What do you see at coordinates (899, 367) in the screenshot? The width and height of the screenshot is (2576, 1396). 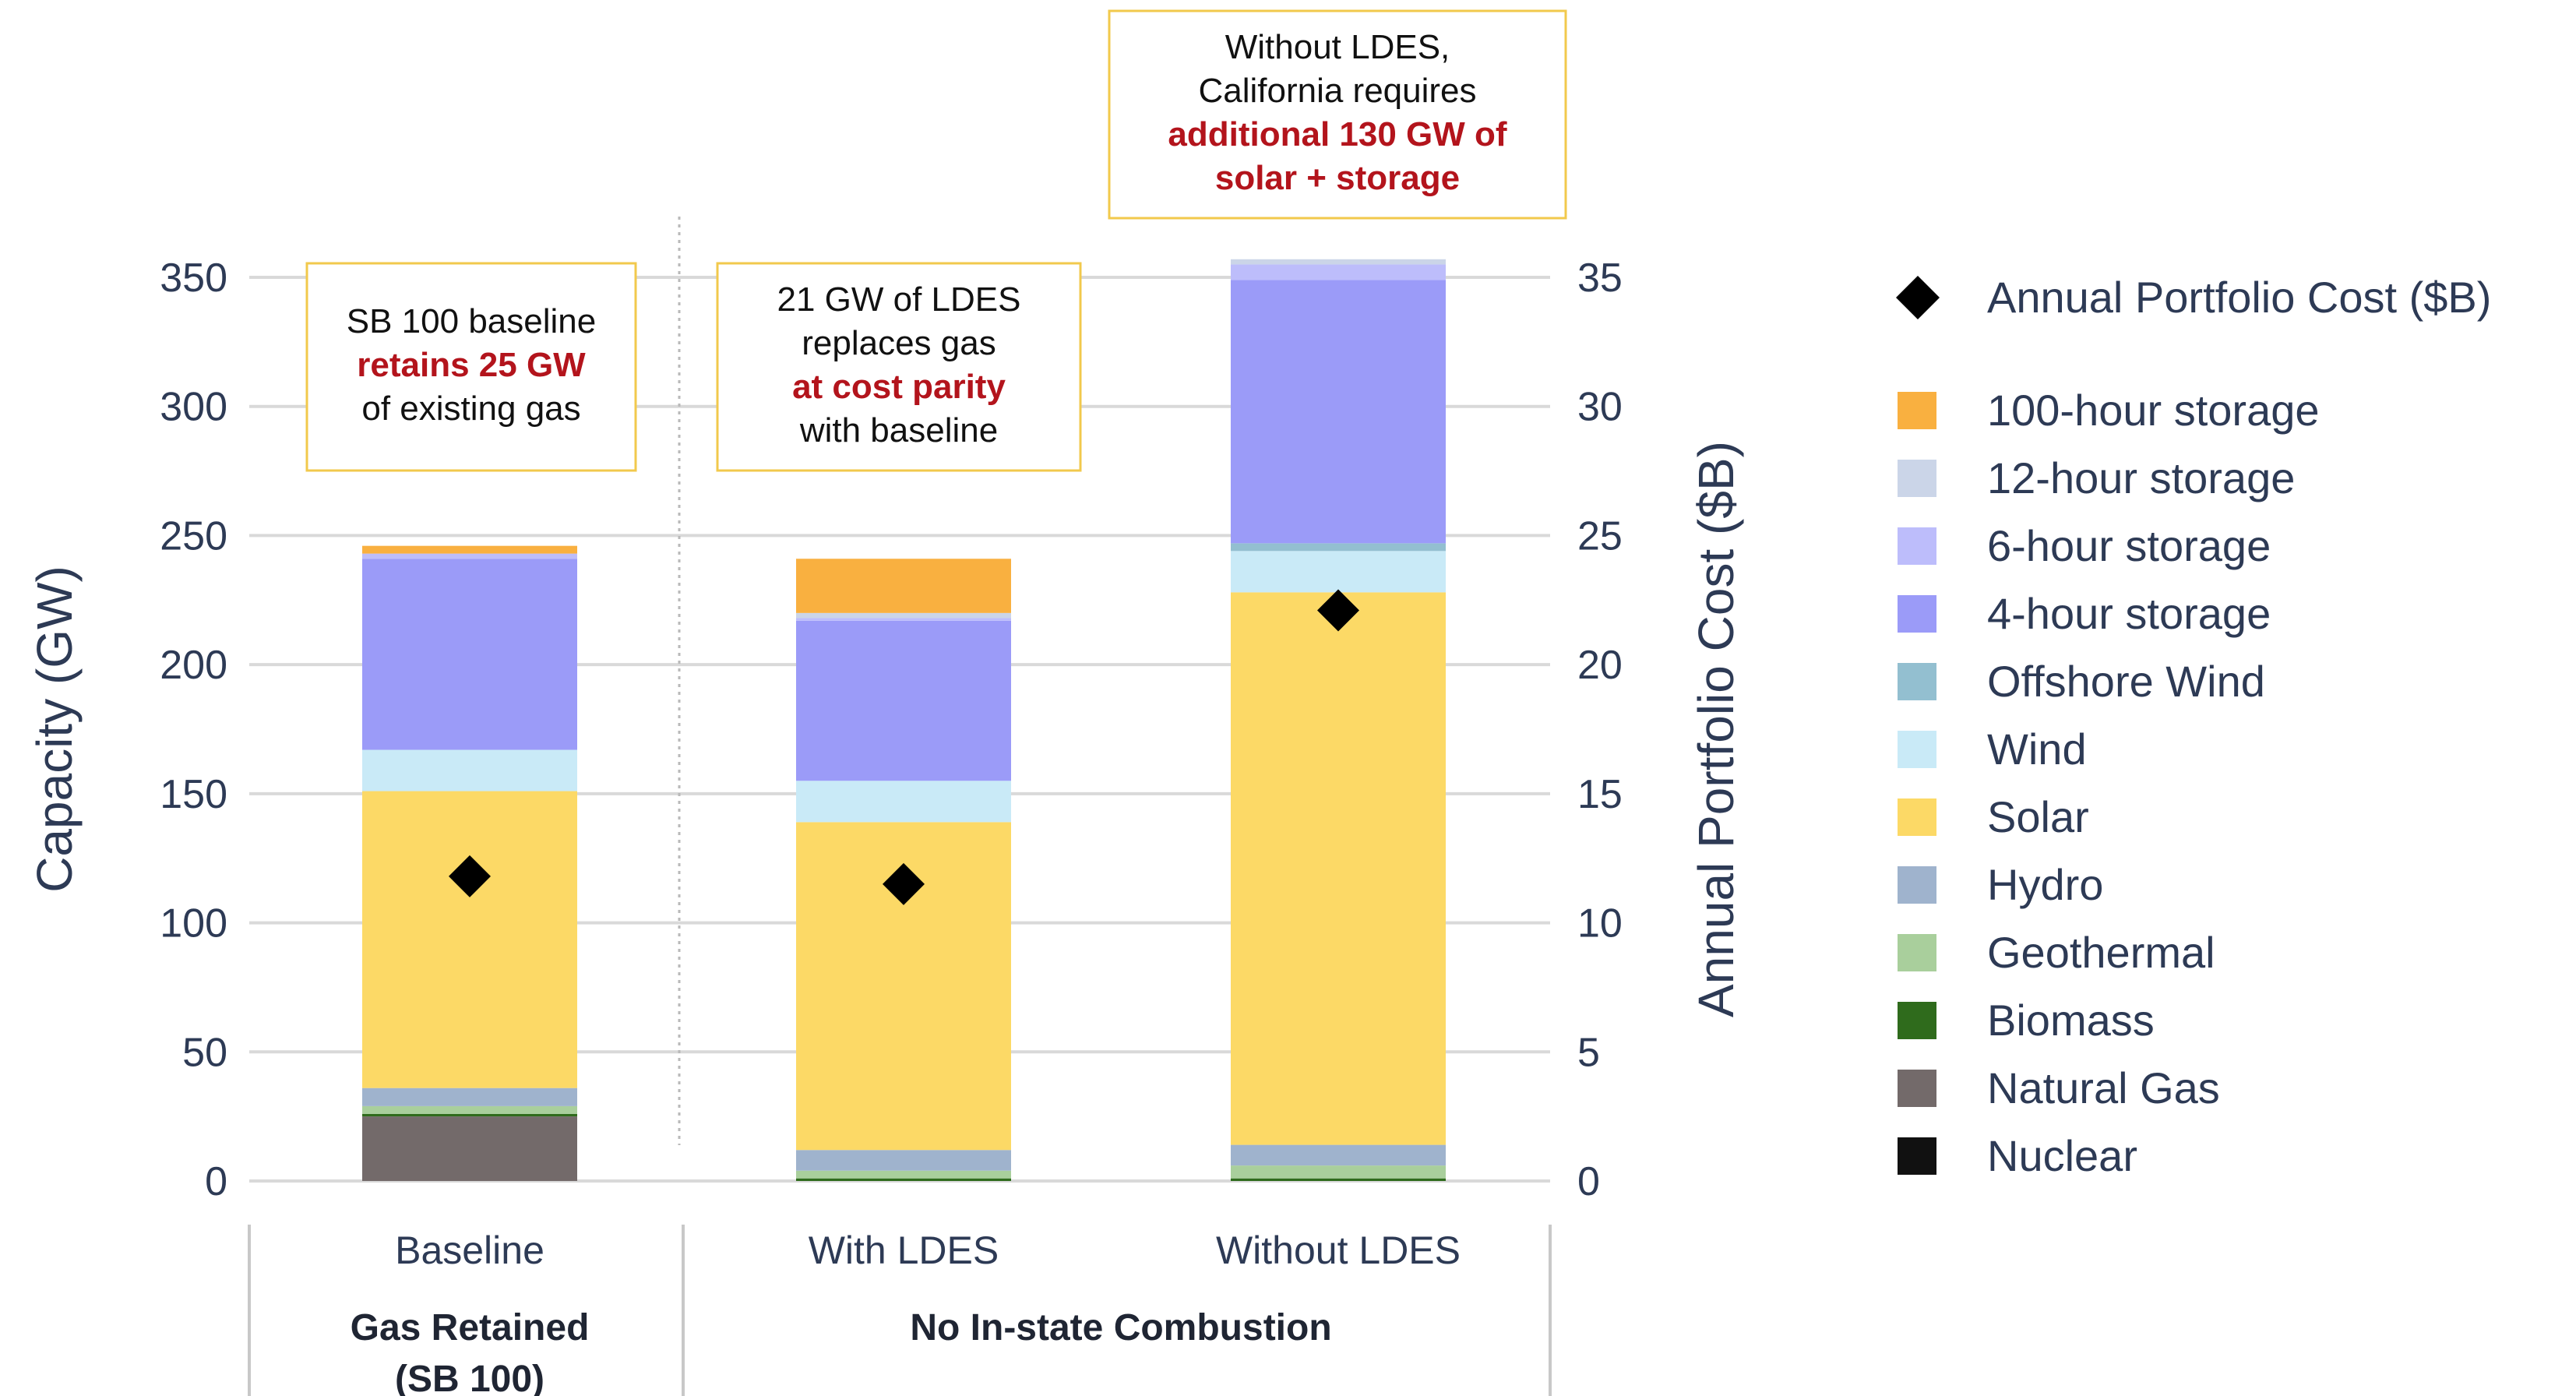 I see `annotation-box-with-ldes` at bounding box center [899, 367].